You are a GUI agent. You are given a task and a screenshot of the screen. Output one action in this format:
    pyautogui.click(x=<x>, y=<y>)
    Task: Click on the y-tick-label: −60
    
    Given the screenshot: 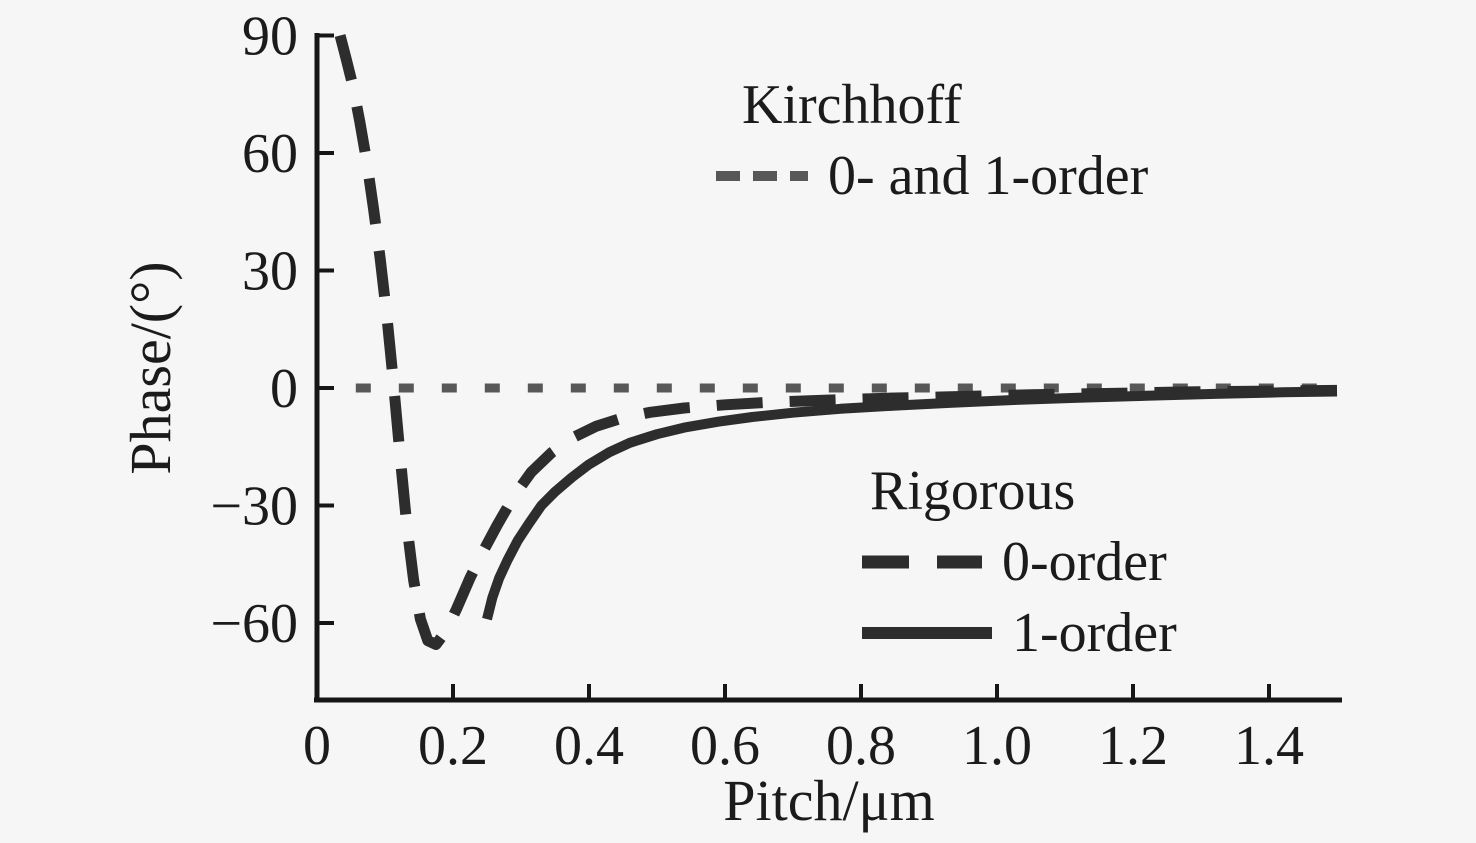 What is the action you would take?
    pyautogui.click(x=254, y=624)
    